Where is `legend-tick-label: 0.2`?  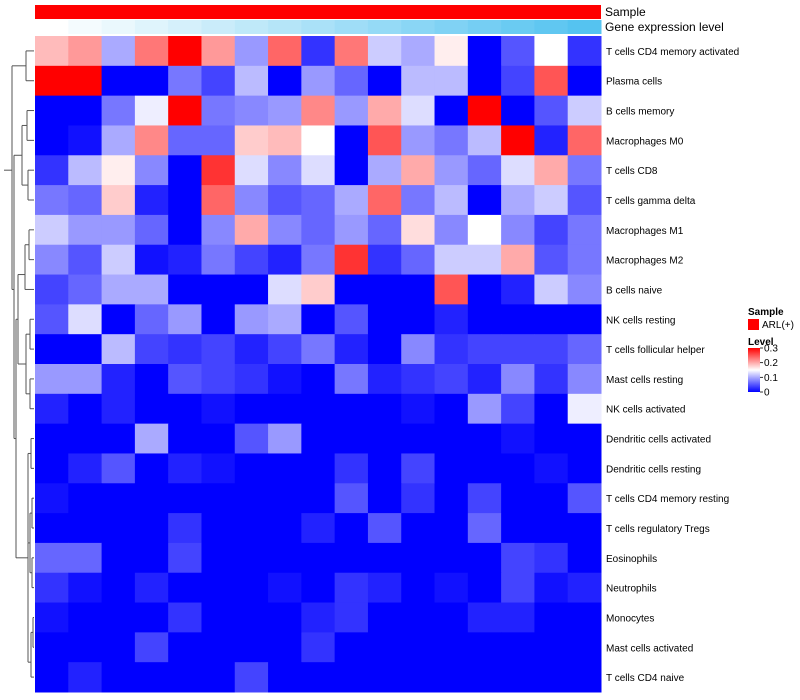
legend-tick-label: 0.2 is located at coordinates (771, 363).